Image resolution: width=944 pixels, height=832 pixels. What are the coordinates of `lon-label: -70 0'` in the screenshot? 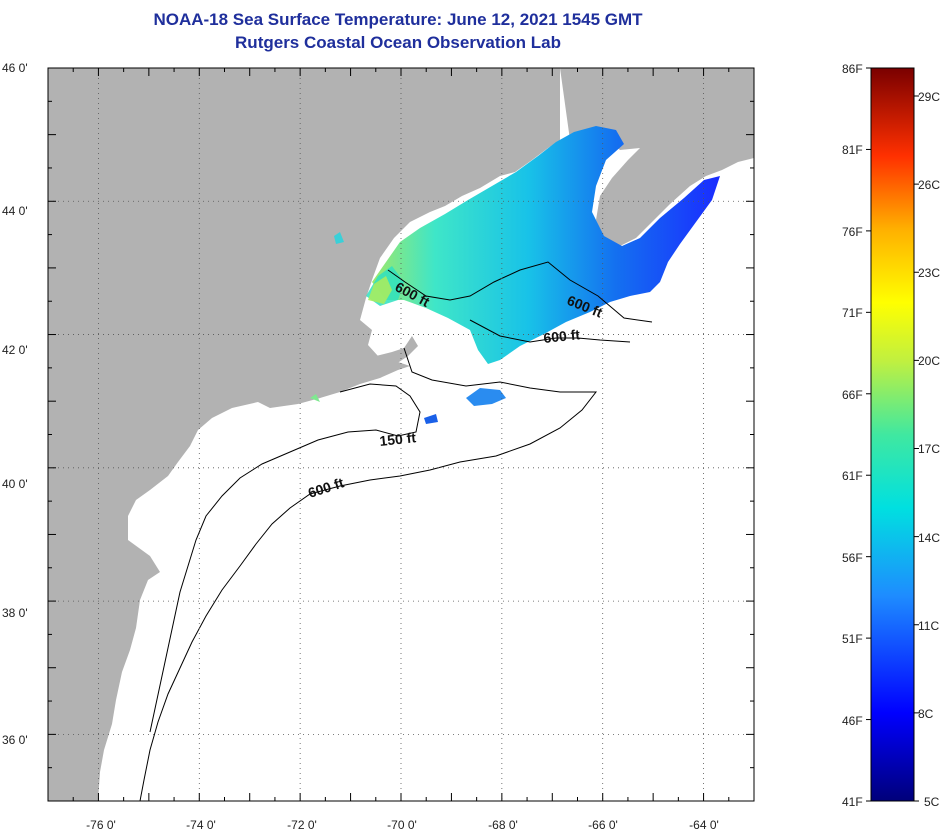 It's located at (402, 825).